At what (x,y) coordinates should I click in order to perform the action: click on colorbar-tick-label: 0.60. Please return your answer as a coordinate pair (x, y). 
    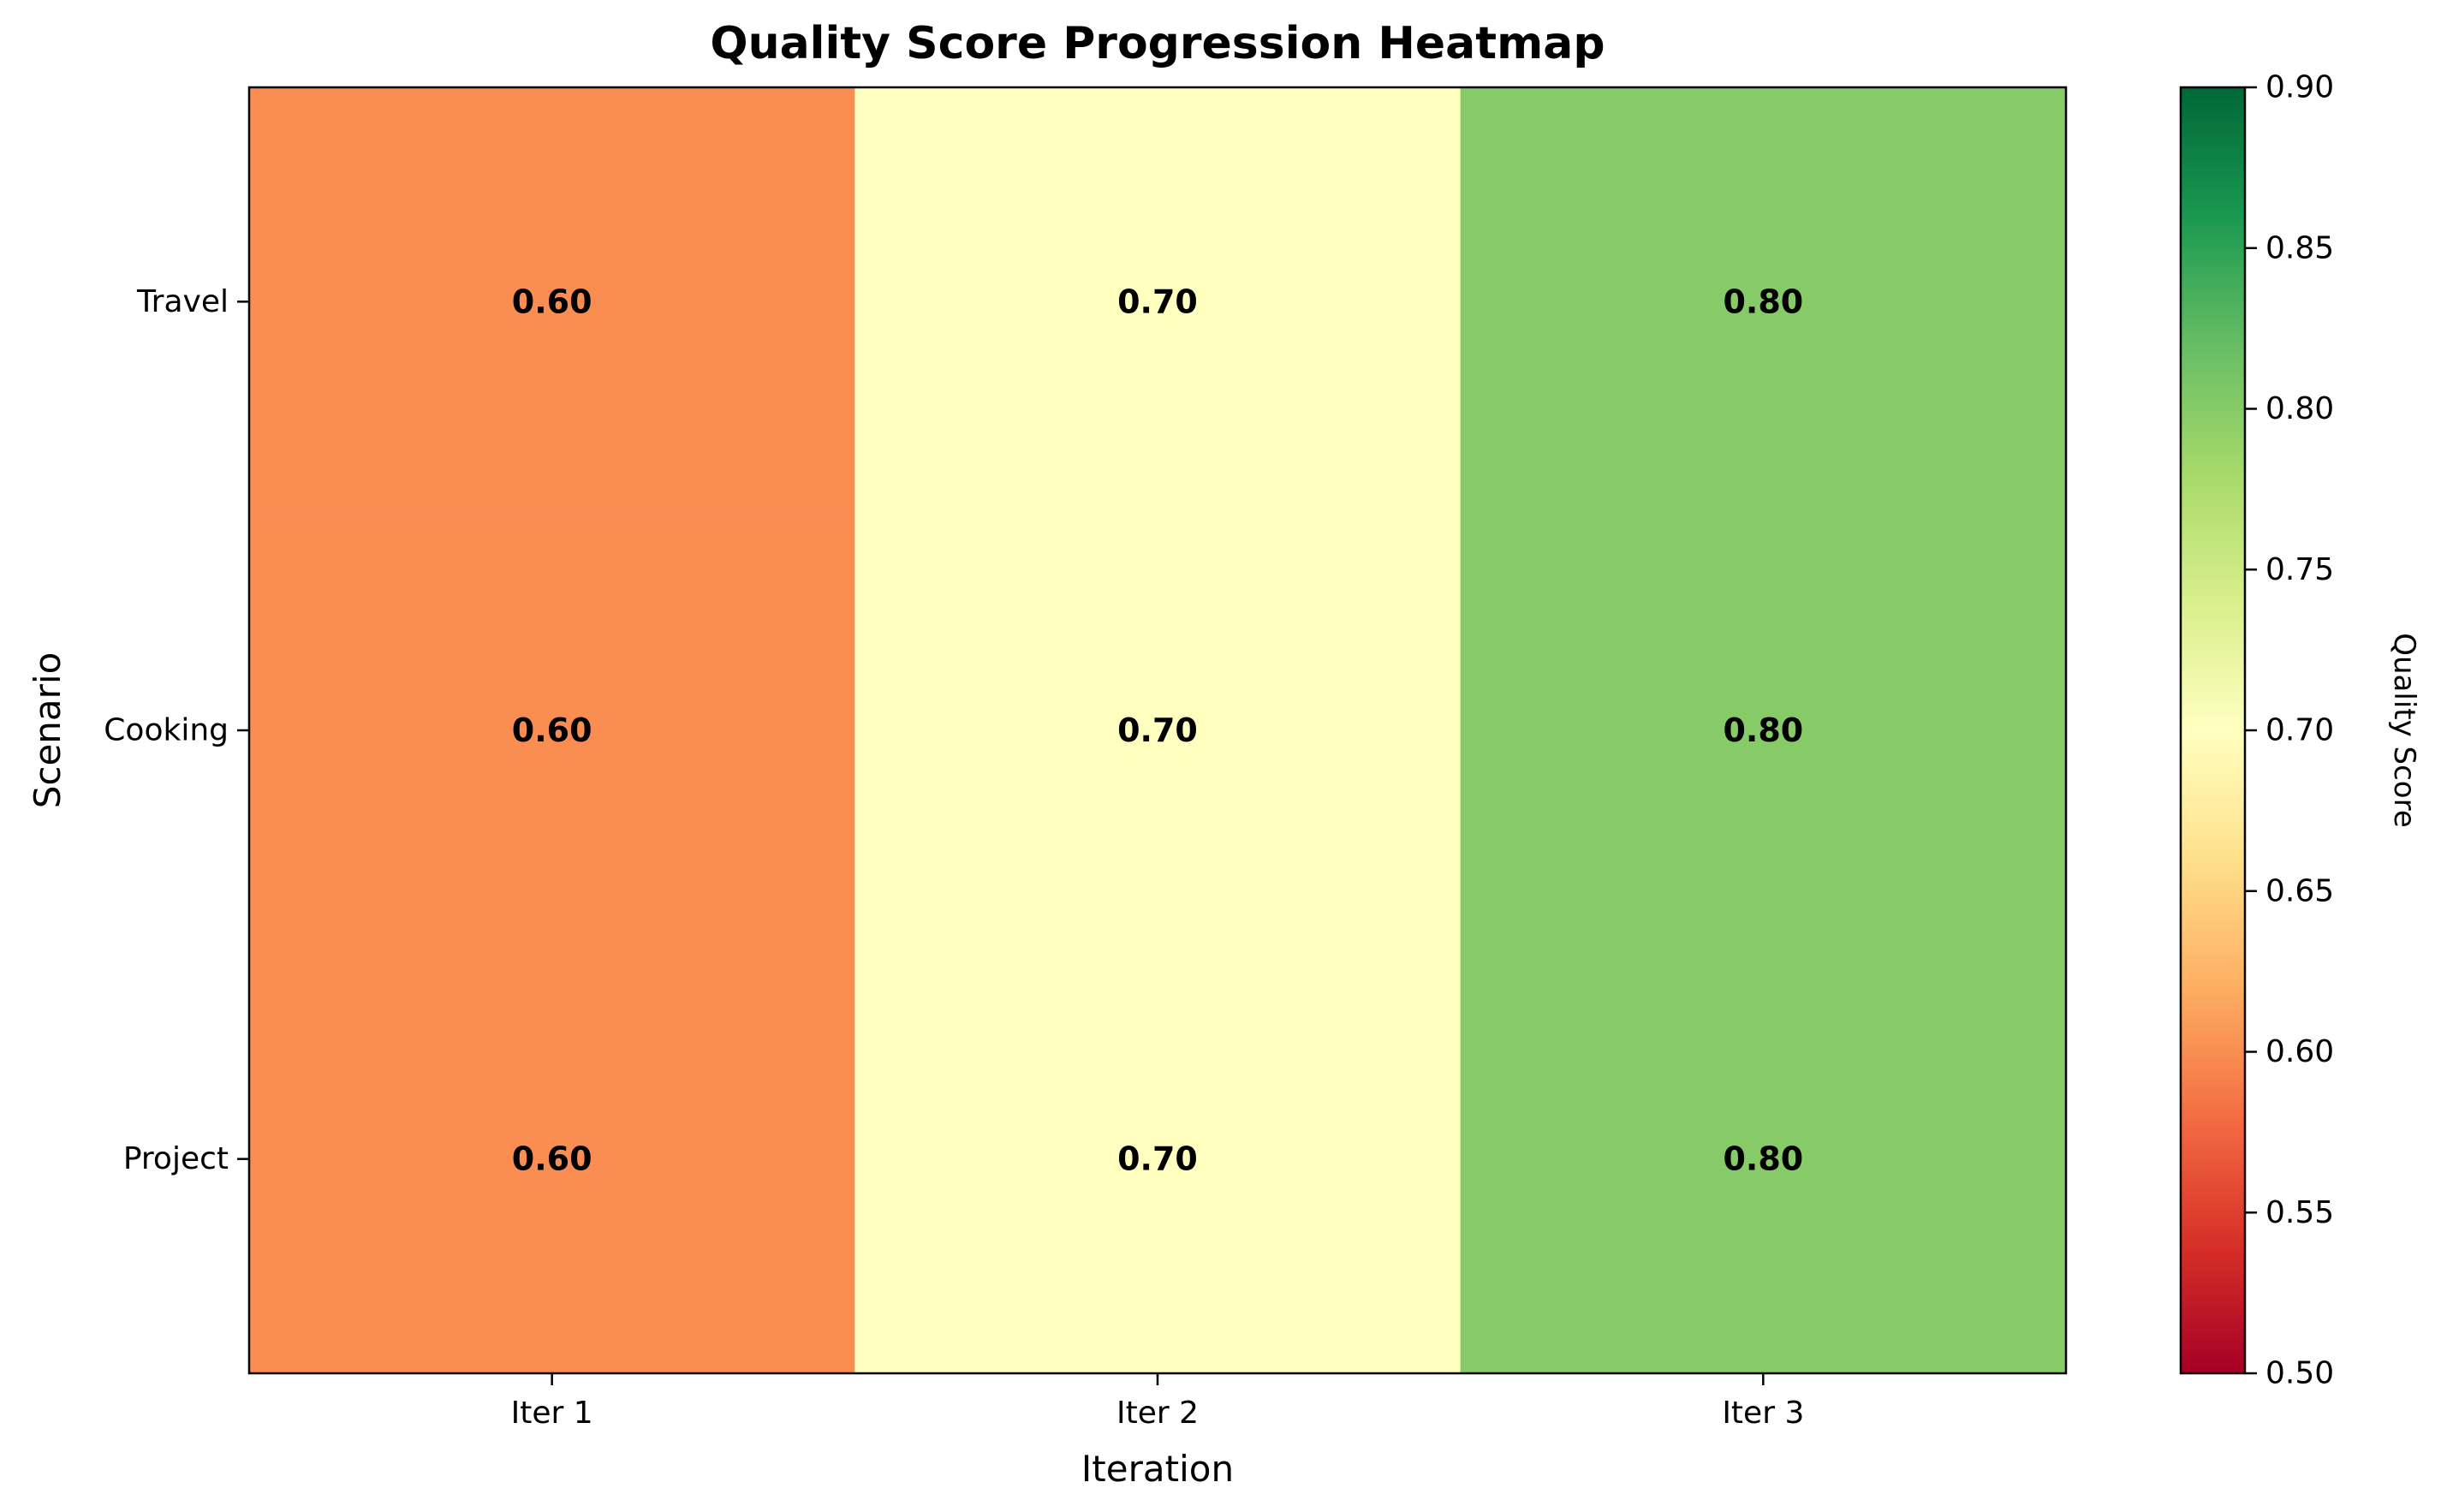
    Looking at the image, I should click on (2299, 1051).